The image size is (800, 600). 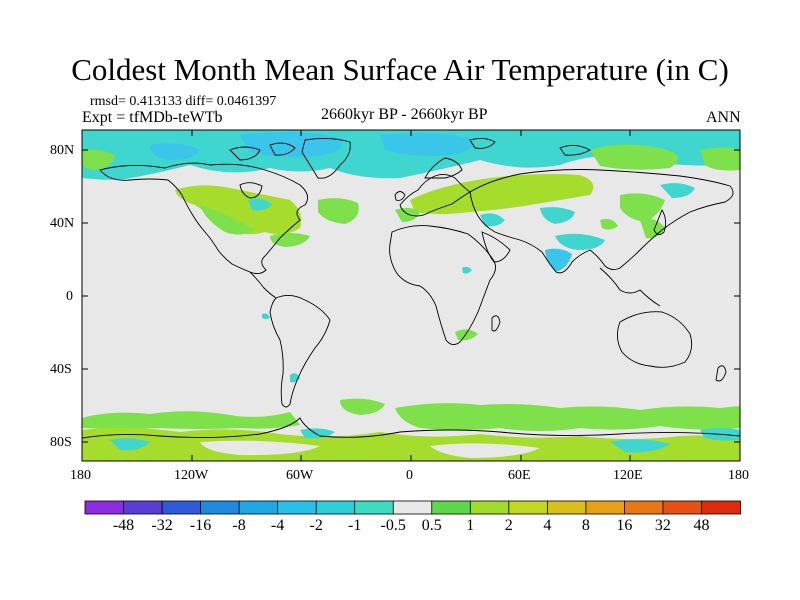 What do you see at coordinates (609, 224) in the screenshot?
I see `asia-green-small` at bounding box center [609, 224].